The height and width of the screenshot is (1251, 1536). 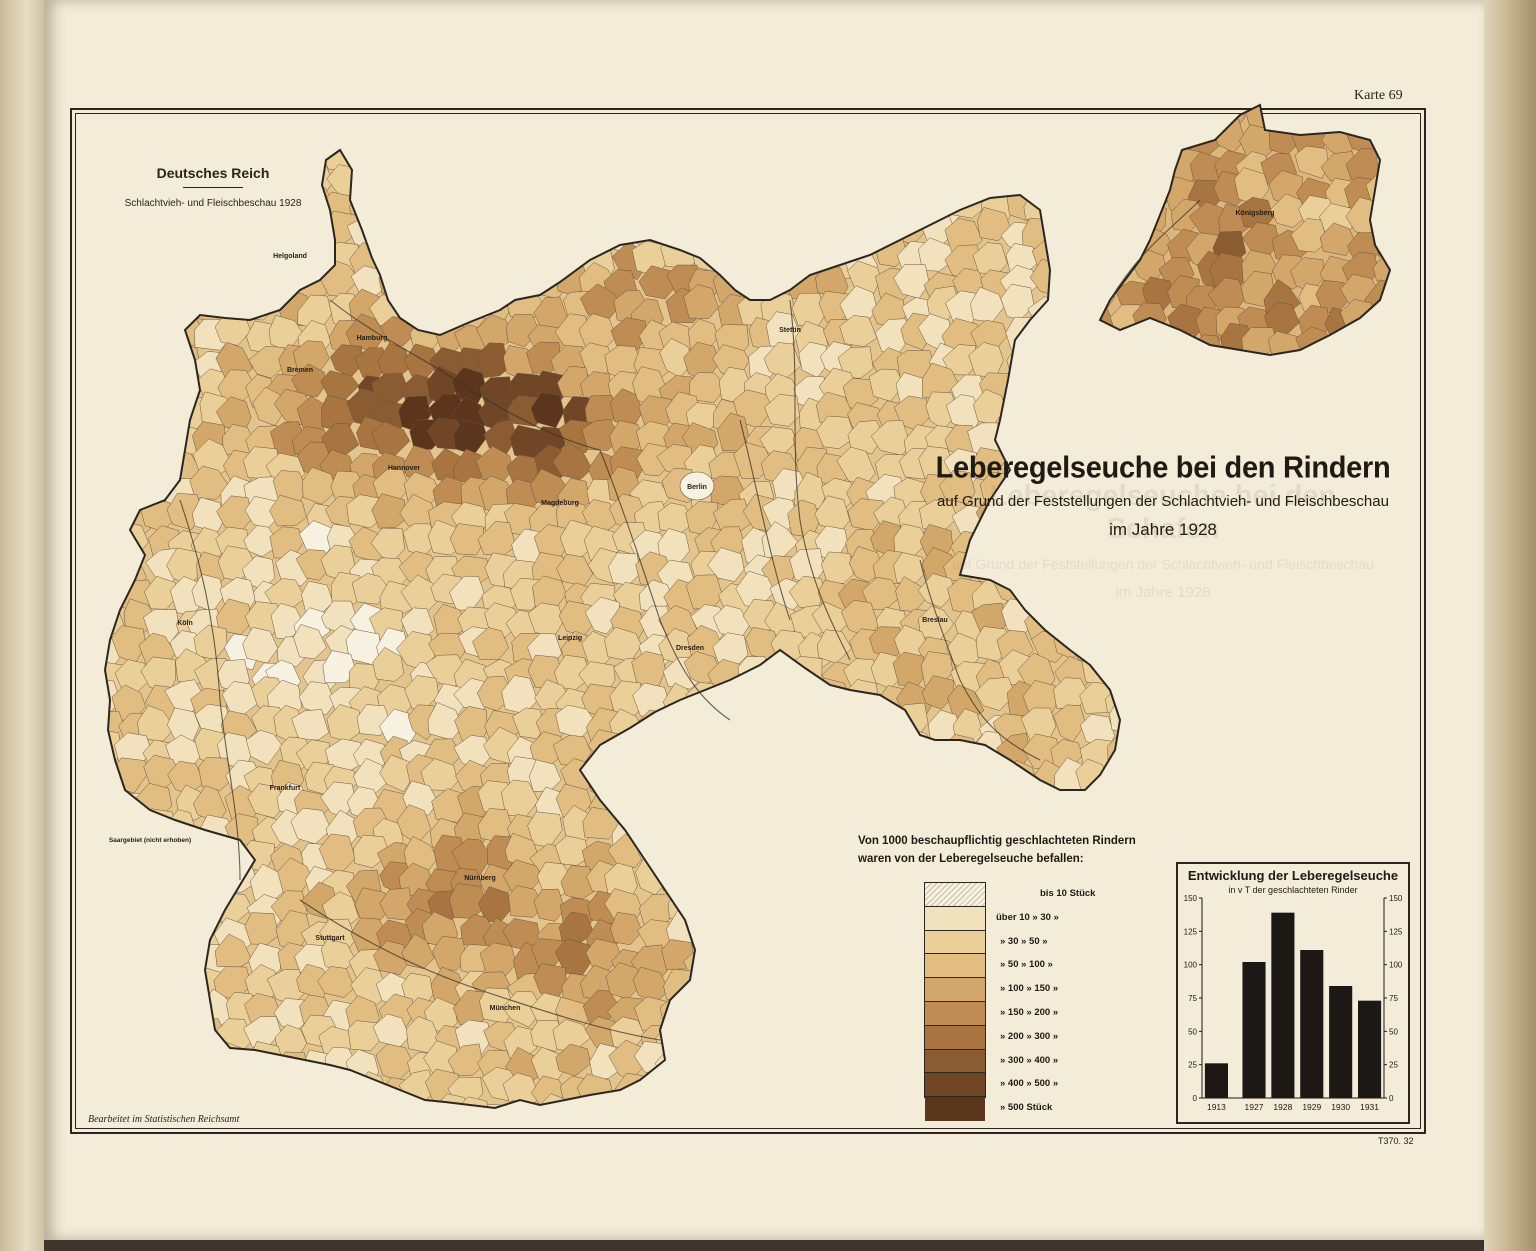 I want to click on legend-swatch, so click(x=955, y=966).